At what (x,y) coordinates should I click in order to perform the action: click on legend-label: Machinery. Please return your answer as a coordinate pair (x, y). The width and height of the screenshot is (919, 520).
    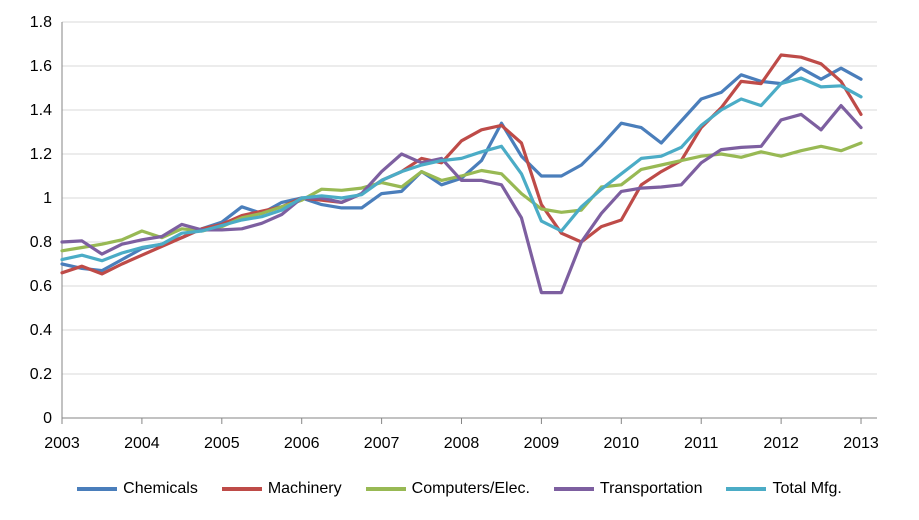
    Looking at the image, I should click on (304, 488).